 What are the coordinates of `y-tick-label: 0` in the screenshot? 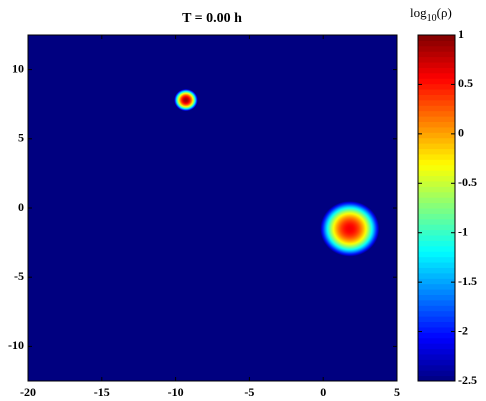 It's located at (21, 207).